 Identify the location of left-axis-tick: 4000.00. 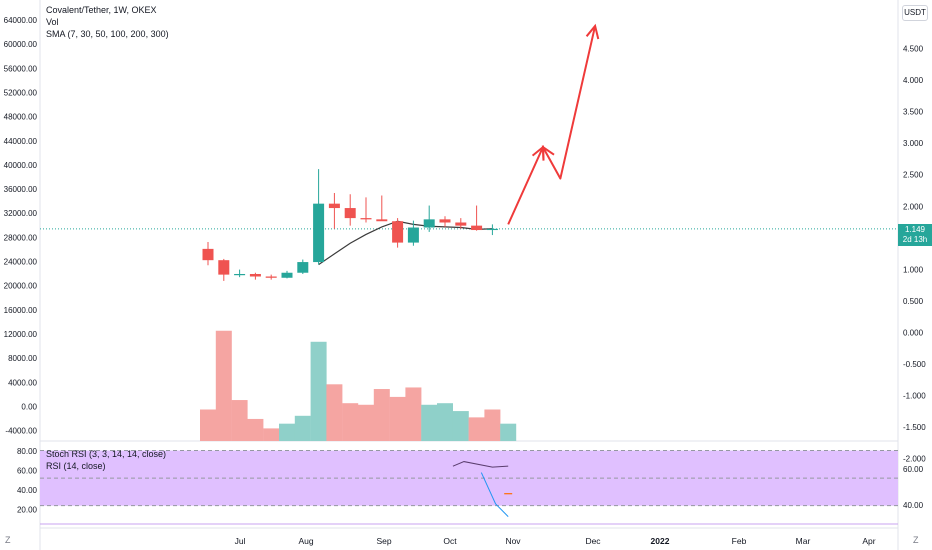
(22, 382).